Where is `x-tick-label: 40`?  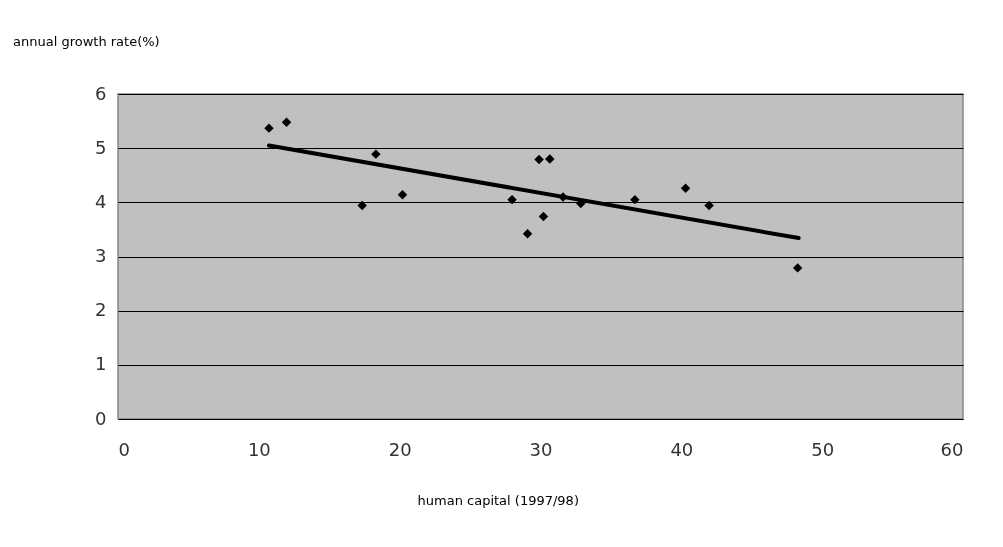 x-tick-label: 40 is located at coordinates (682, 449).